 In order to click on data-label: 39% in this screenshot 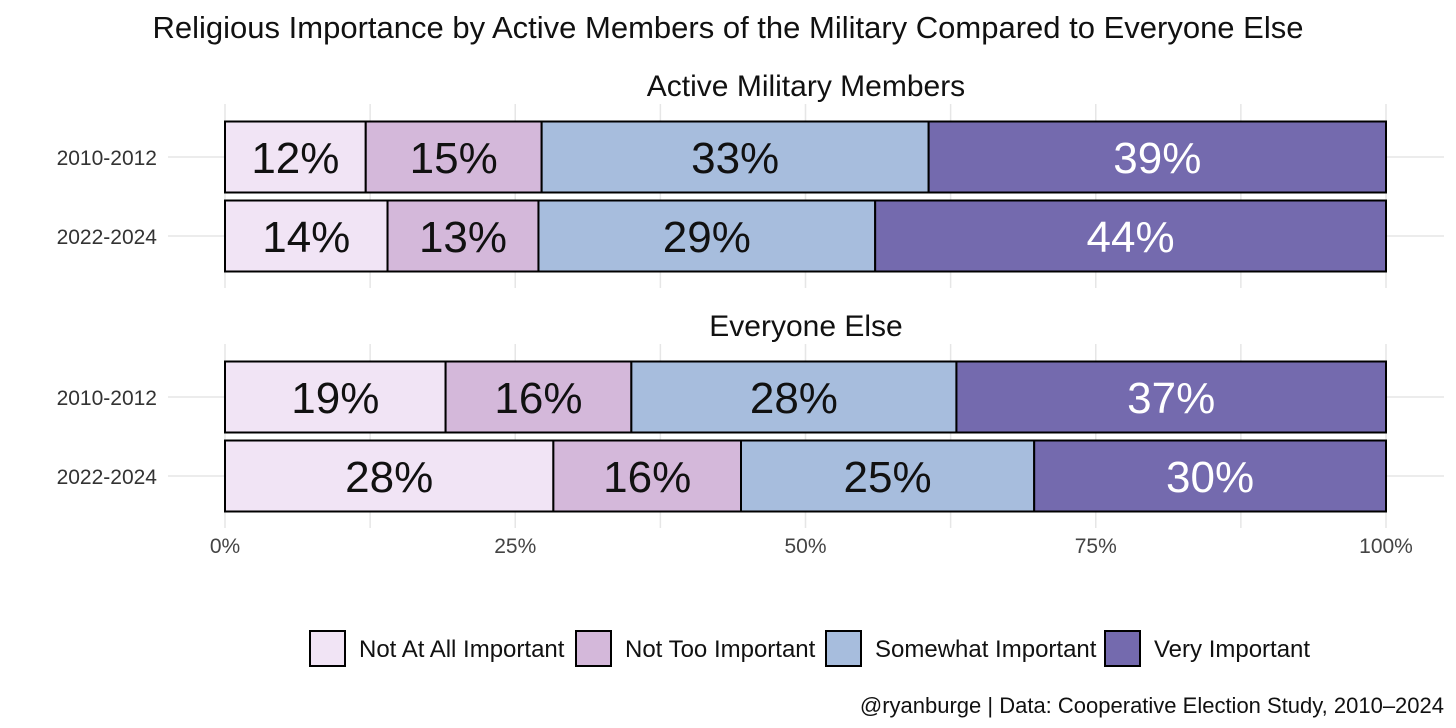, I will do `click(1157, 158)`.